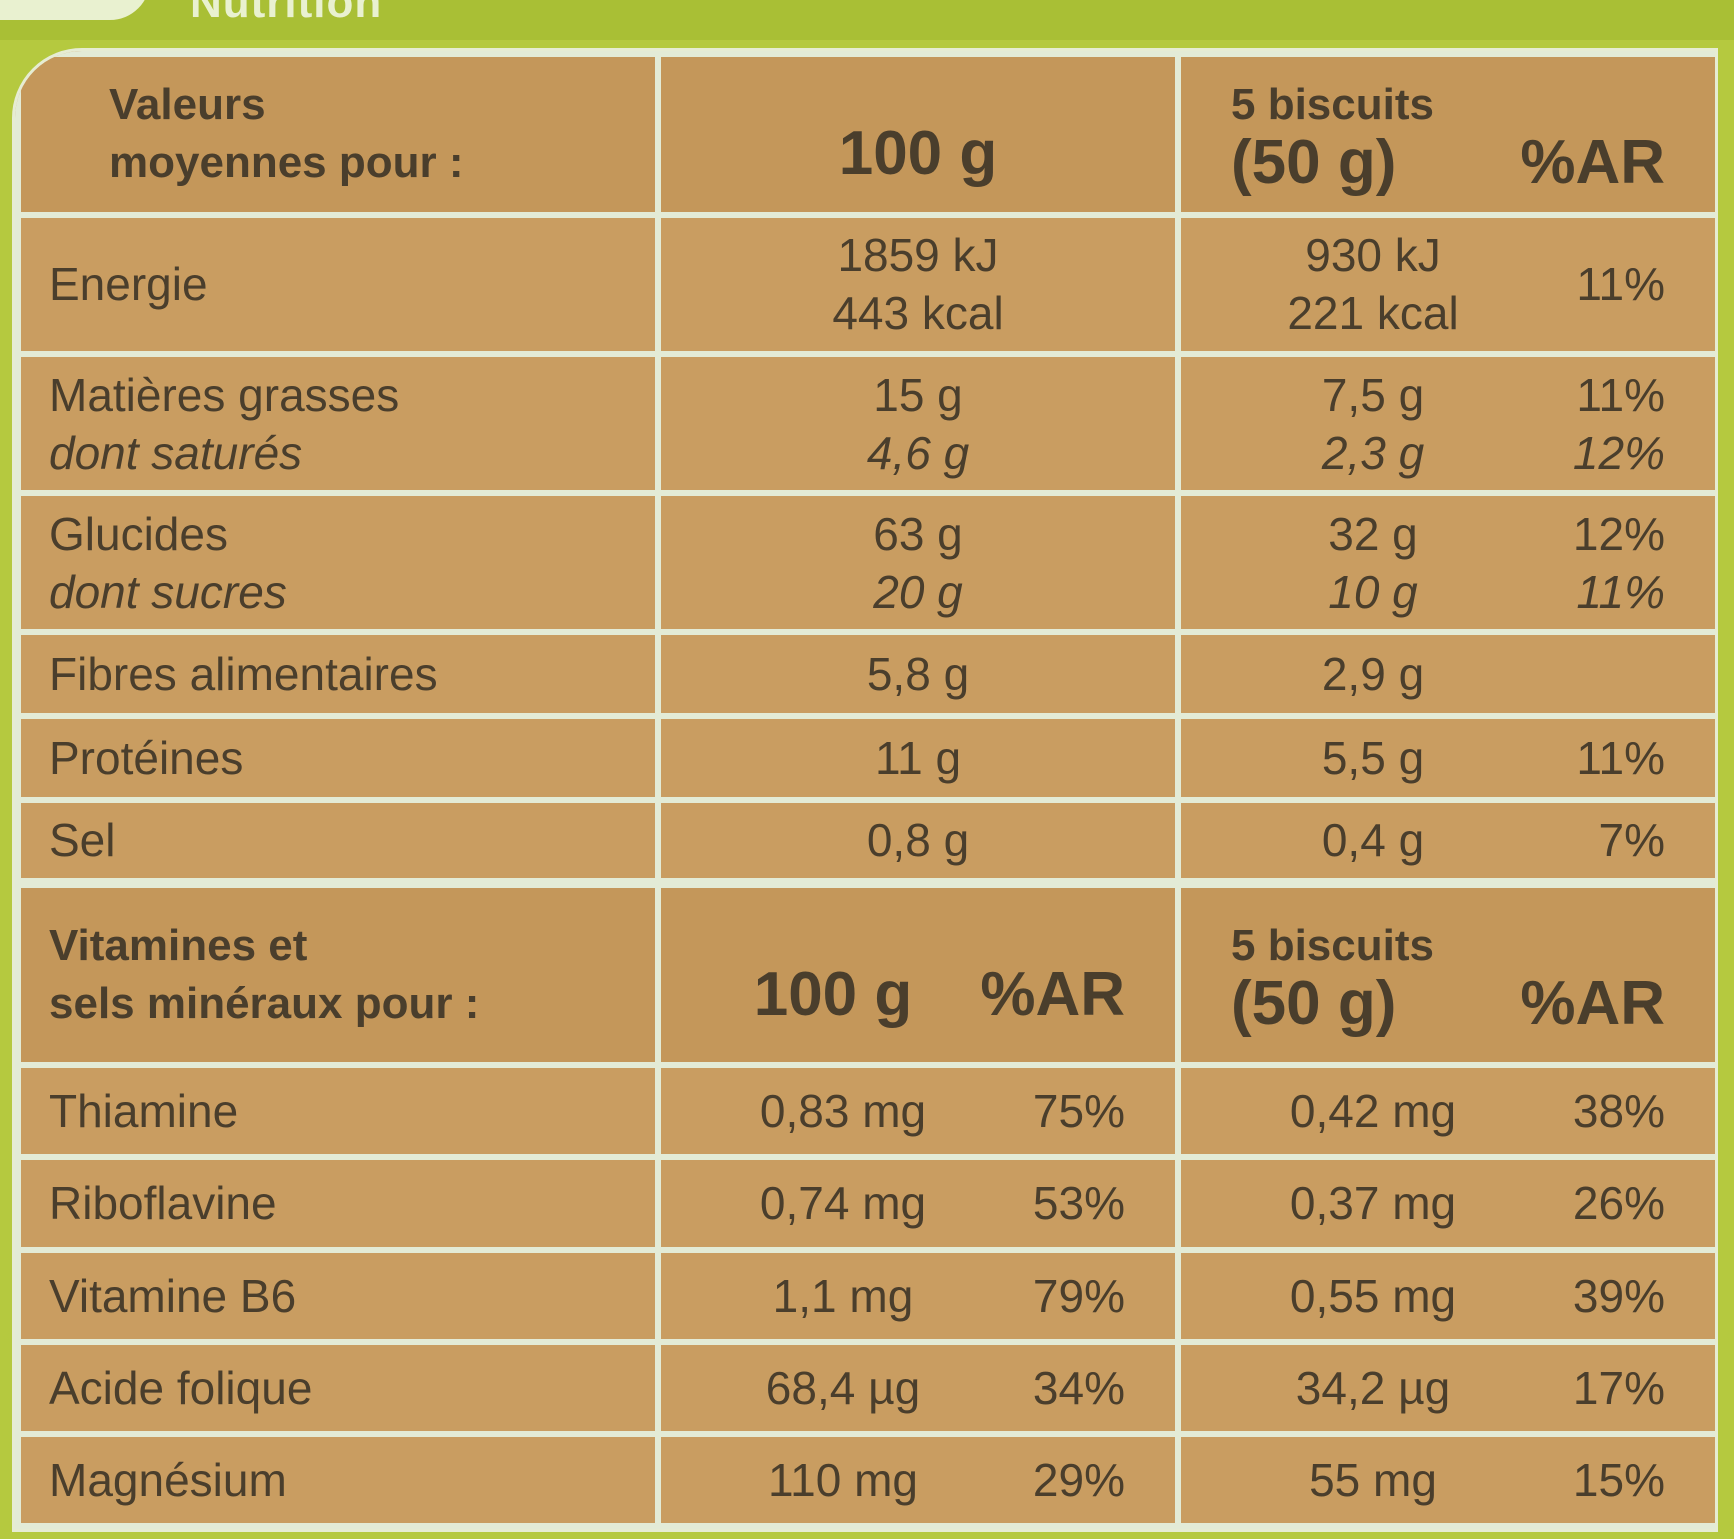 This screenshot has width=1734, height=1539. What do you see at coordinates (1445, 423) in the screenshot?
I see `row-value-portion: 7,5 g 2,3 g 11% 12%` at bounding box center [1445, 423].